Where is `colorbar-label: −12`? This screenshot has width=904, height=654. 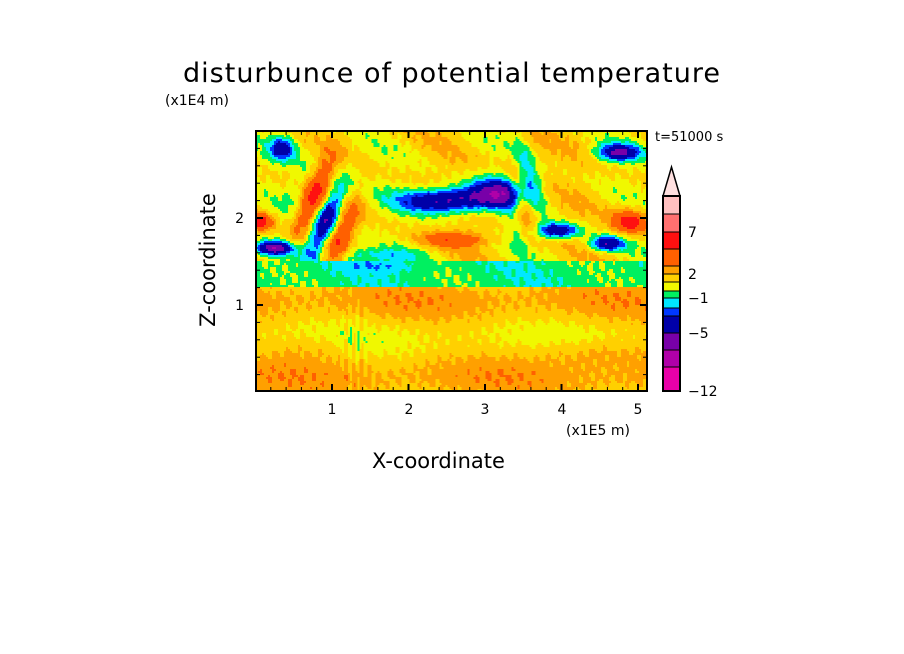
colorbar-label: −12 is located at coordinates (703, 392).